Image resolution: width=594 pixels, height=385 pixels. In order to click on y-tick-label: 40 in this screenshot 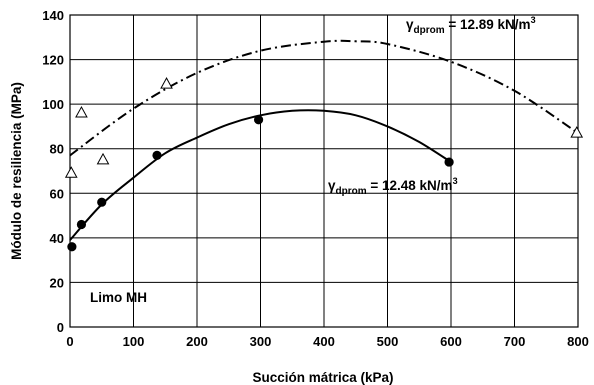, I will do `click(57, 238)`.